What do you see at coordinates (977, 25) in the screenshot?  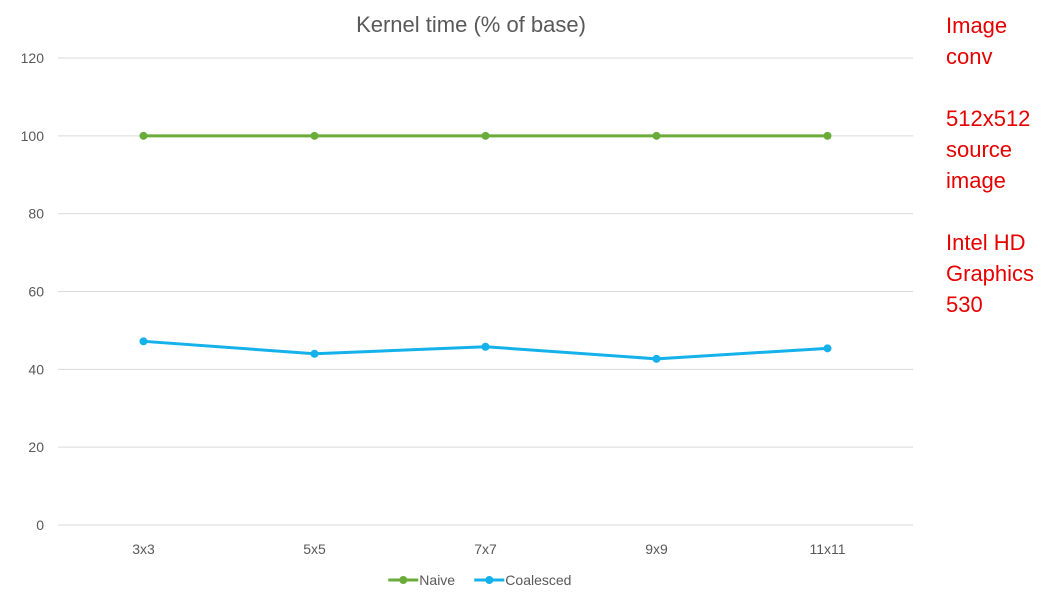 I see `note-line: Image` at bounding box center [977, 25].